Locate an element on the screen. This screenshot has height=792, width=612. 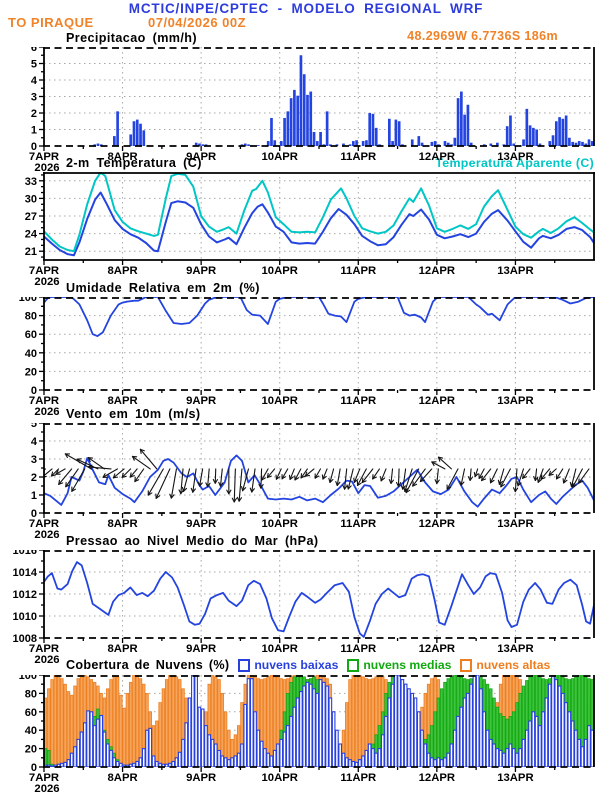
gridlines is located at coordinates (319, 594).